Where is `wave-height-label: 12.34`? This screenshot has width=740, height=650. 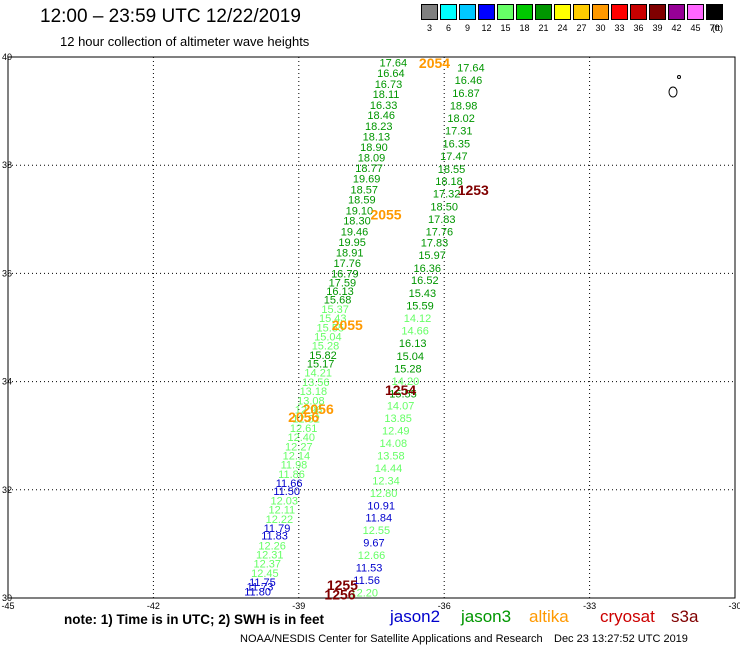 wave-height-label: 12.34 is located at coordinates (386, 481).